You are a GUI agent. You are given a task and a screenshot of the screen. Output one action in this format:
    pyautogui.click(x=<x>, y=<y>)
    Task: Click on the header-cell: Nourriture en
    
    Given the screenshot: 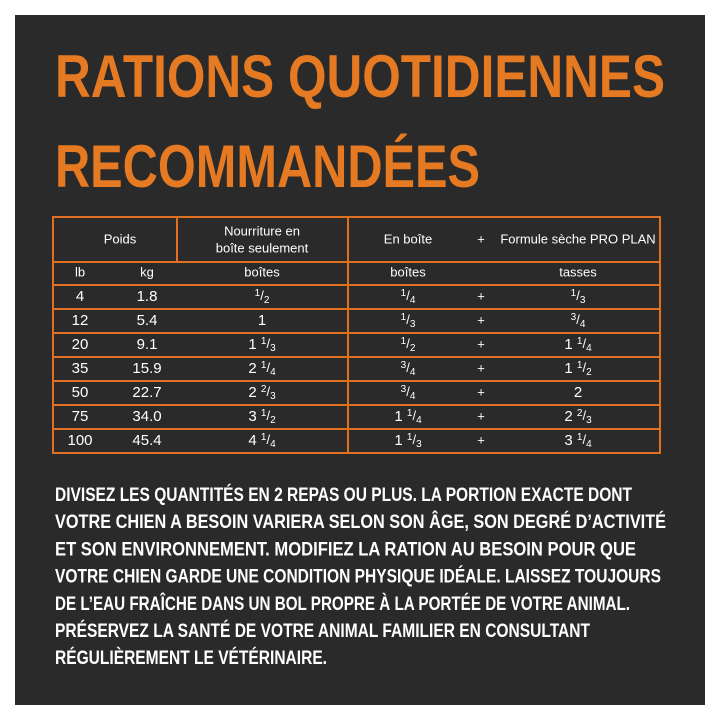 What is the action you would take?
    pyautogui.click(x=262, y=230)
    